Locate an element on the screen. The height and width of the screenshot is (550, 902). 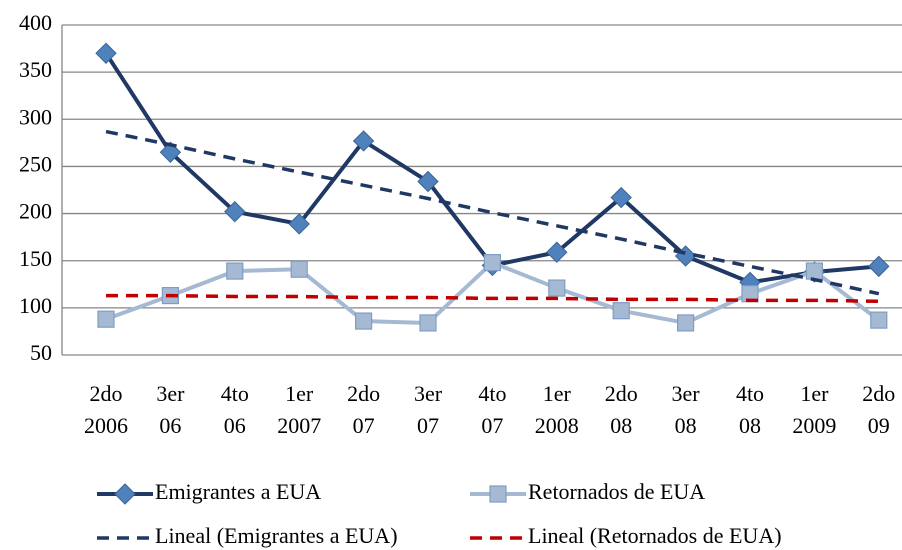
x-tick-label: 2009 is located at coordinates (814, 425).